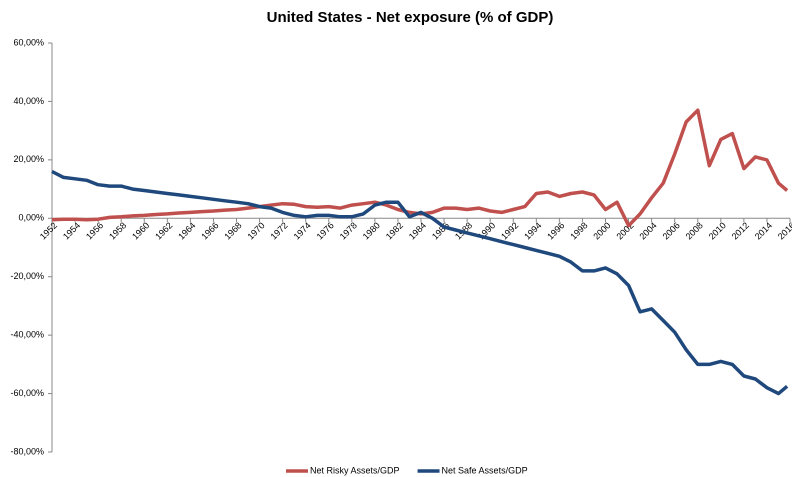 This screenshot has height=477, width=792. Describe the element at coordinates (117, 230) in the screenshot. I see `x-tick-label: 1958` at that location.